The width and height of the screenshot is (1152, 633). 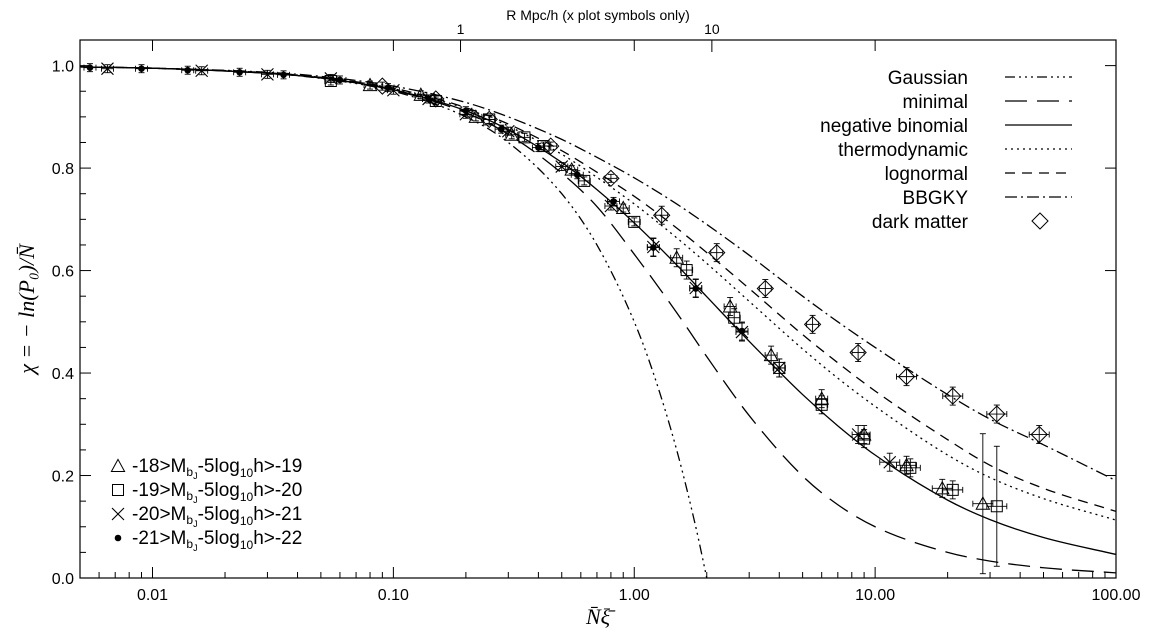 I want to click on top-tick-label: 1, so click(x=461, y=29).